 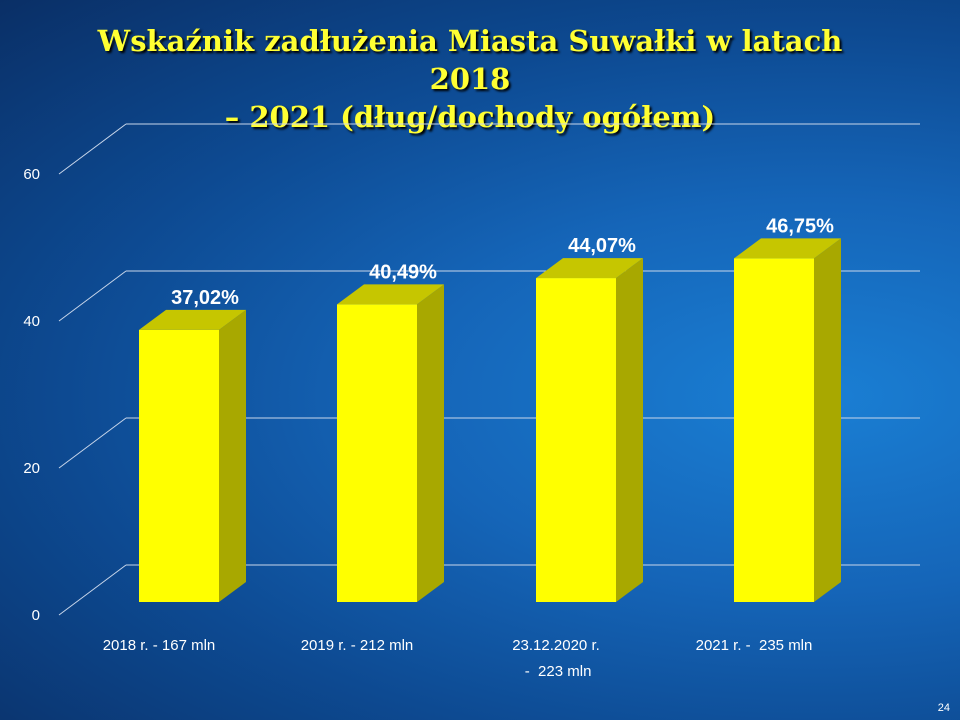 What do you see at coordinates (602, 246) in the screenshot?
I see `data-label-2: 44,07%` at bounding box center [602, 246].